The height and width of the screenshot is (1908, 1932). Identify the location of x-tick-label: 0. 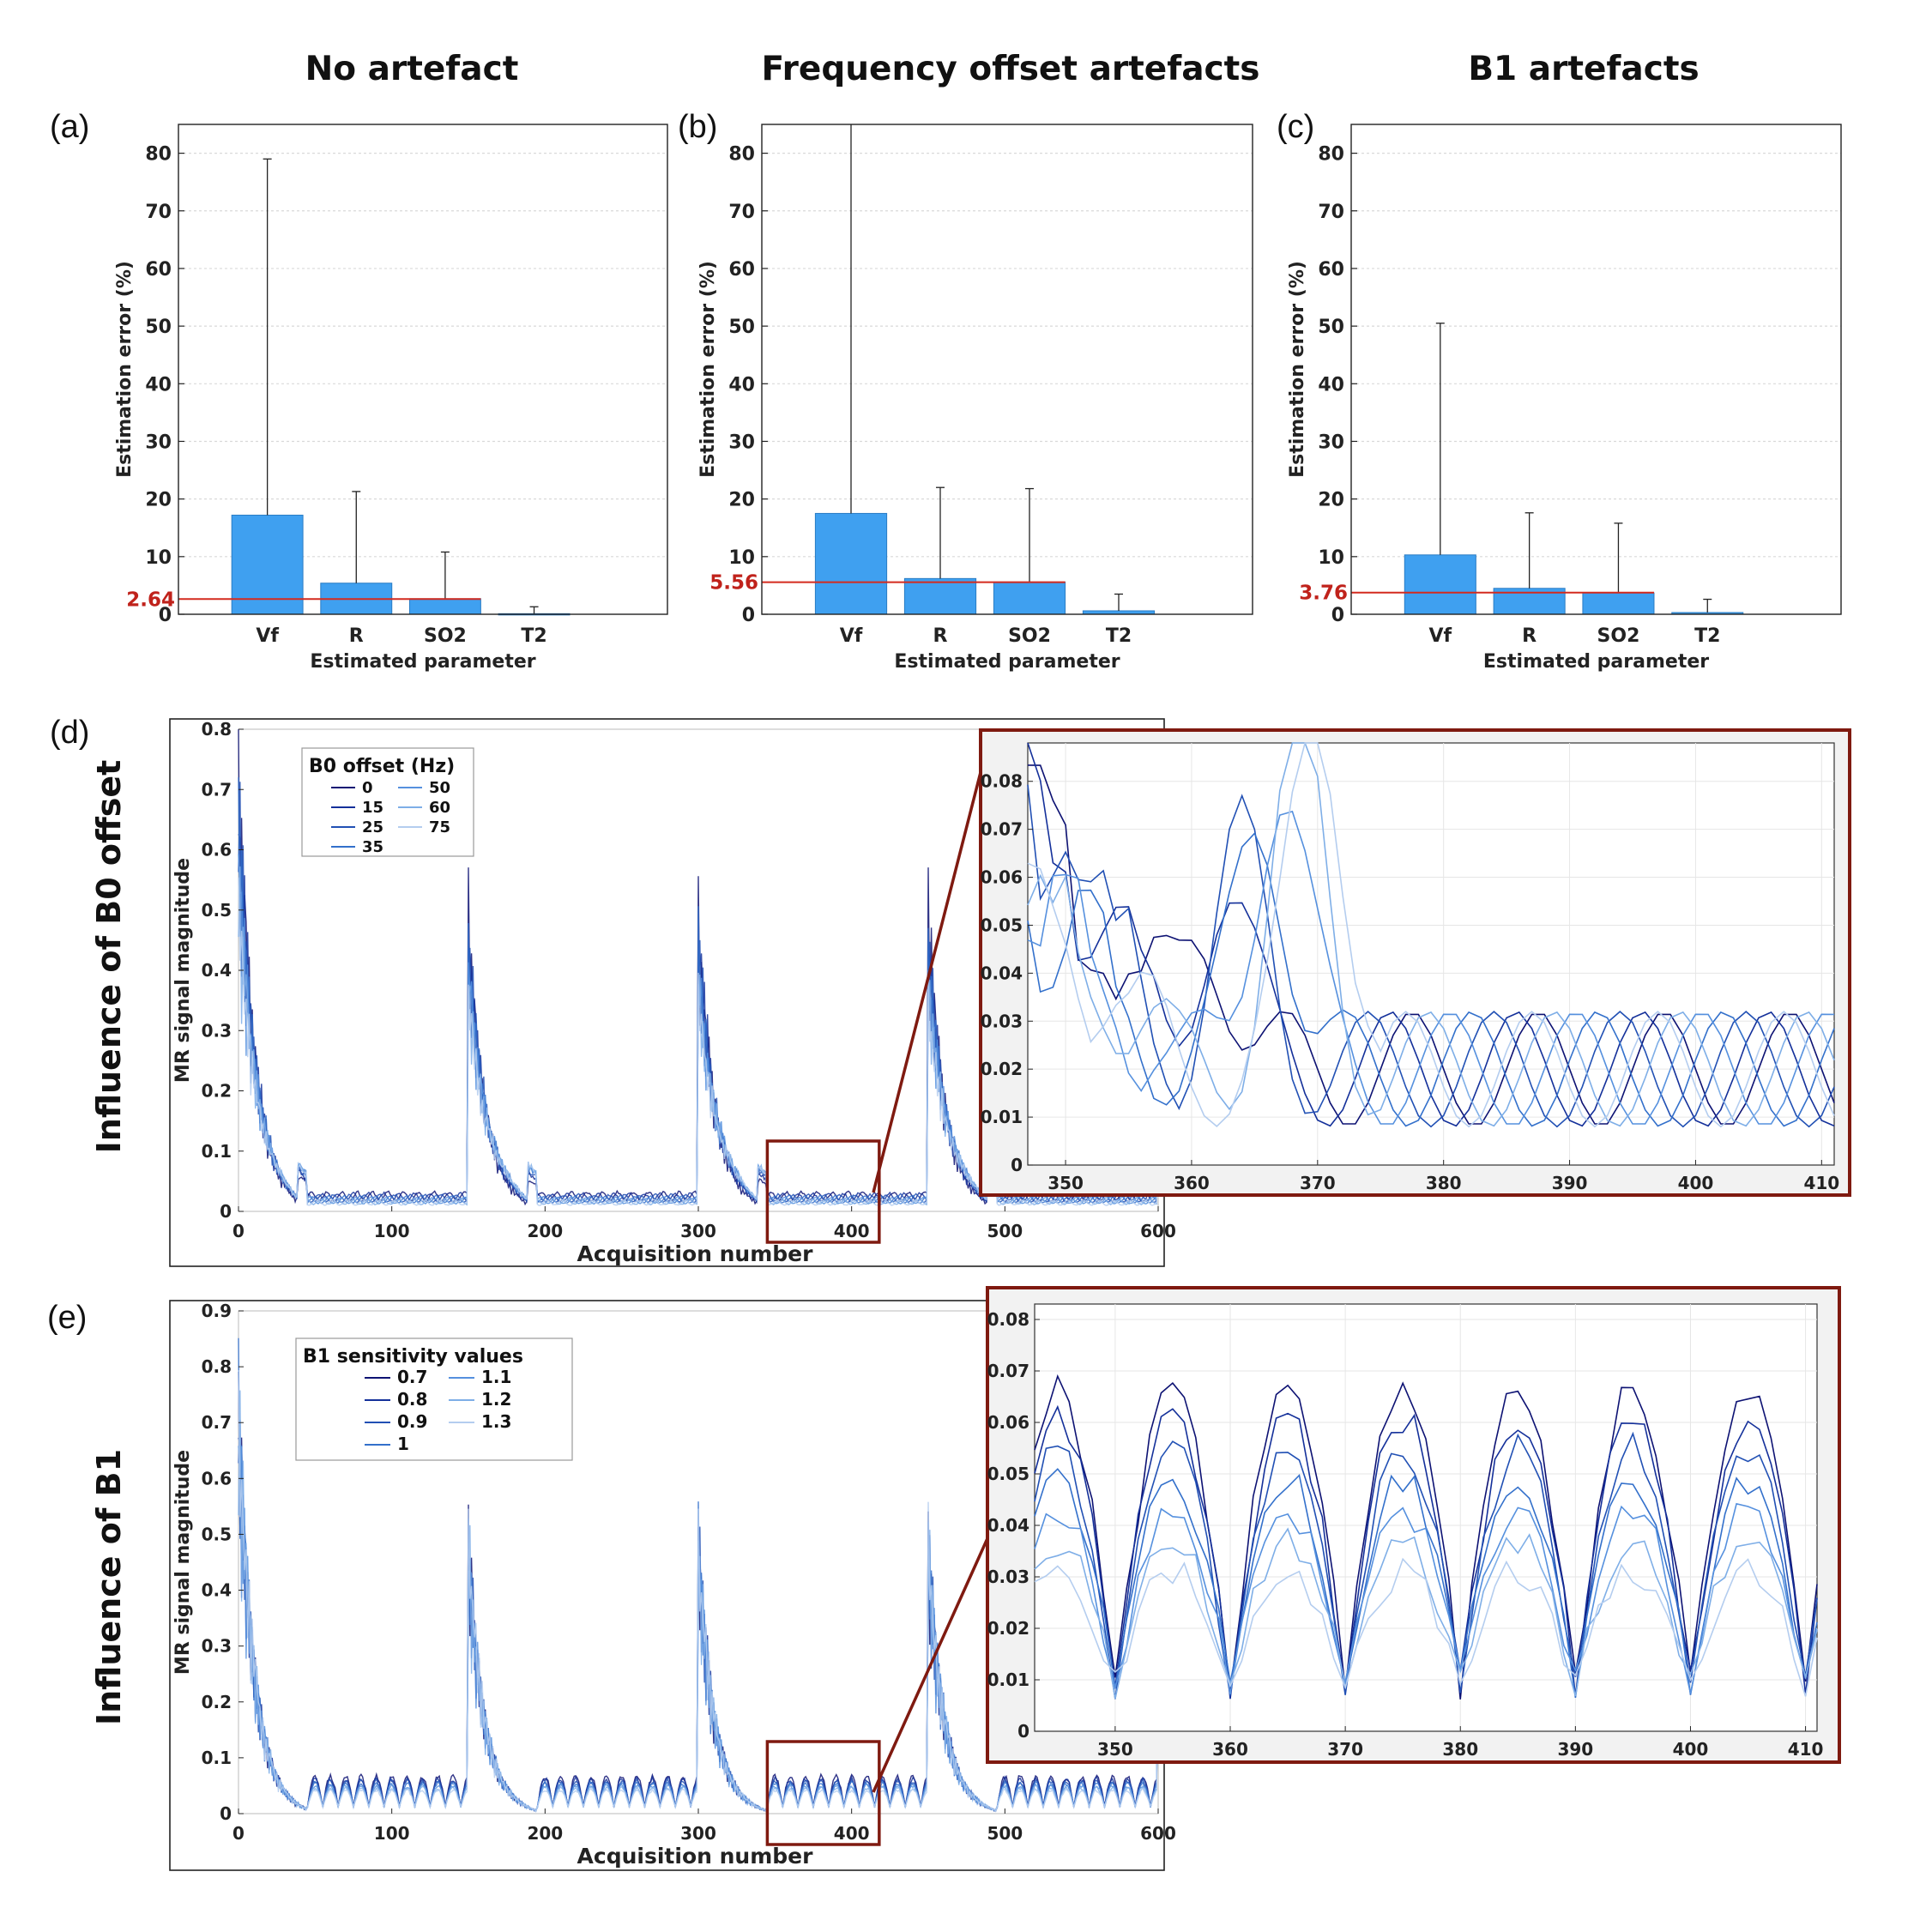
(238, 1833).